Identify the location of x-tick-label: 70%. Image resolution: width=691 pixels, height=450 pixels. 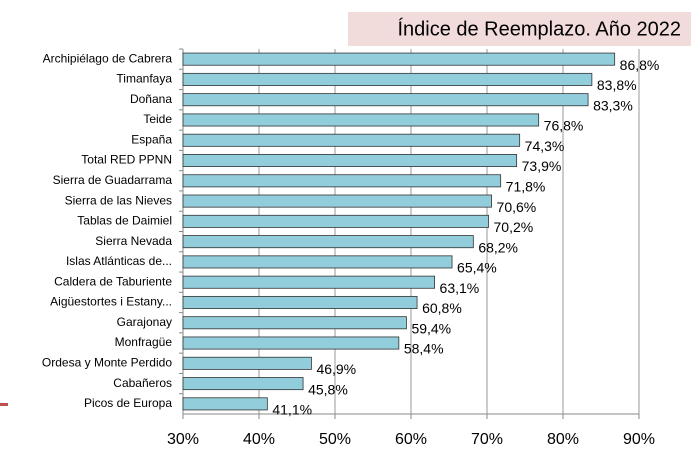
(487, 439).